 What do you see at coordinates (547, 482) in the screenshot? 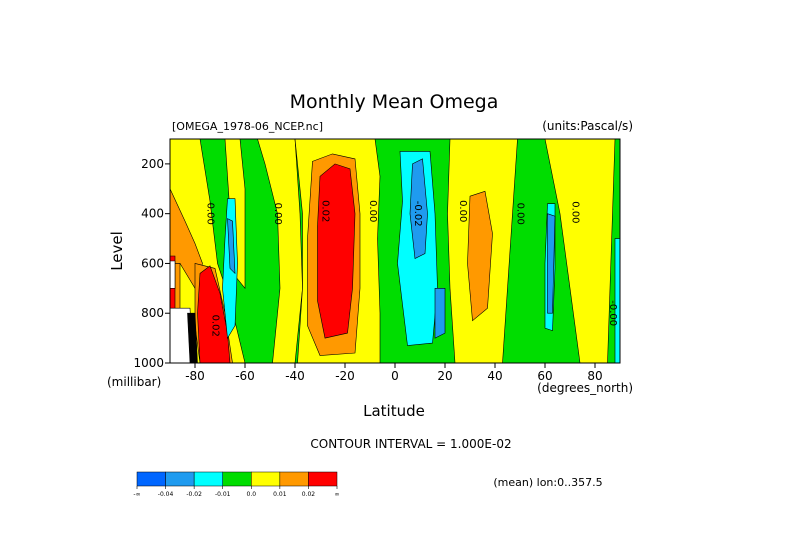
I see `footer-label: (mean) lon:0..357.5` at bounding box center [547, 482].